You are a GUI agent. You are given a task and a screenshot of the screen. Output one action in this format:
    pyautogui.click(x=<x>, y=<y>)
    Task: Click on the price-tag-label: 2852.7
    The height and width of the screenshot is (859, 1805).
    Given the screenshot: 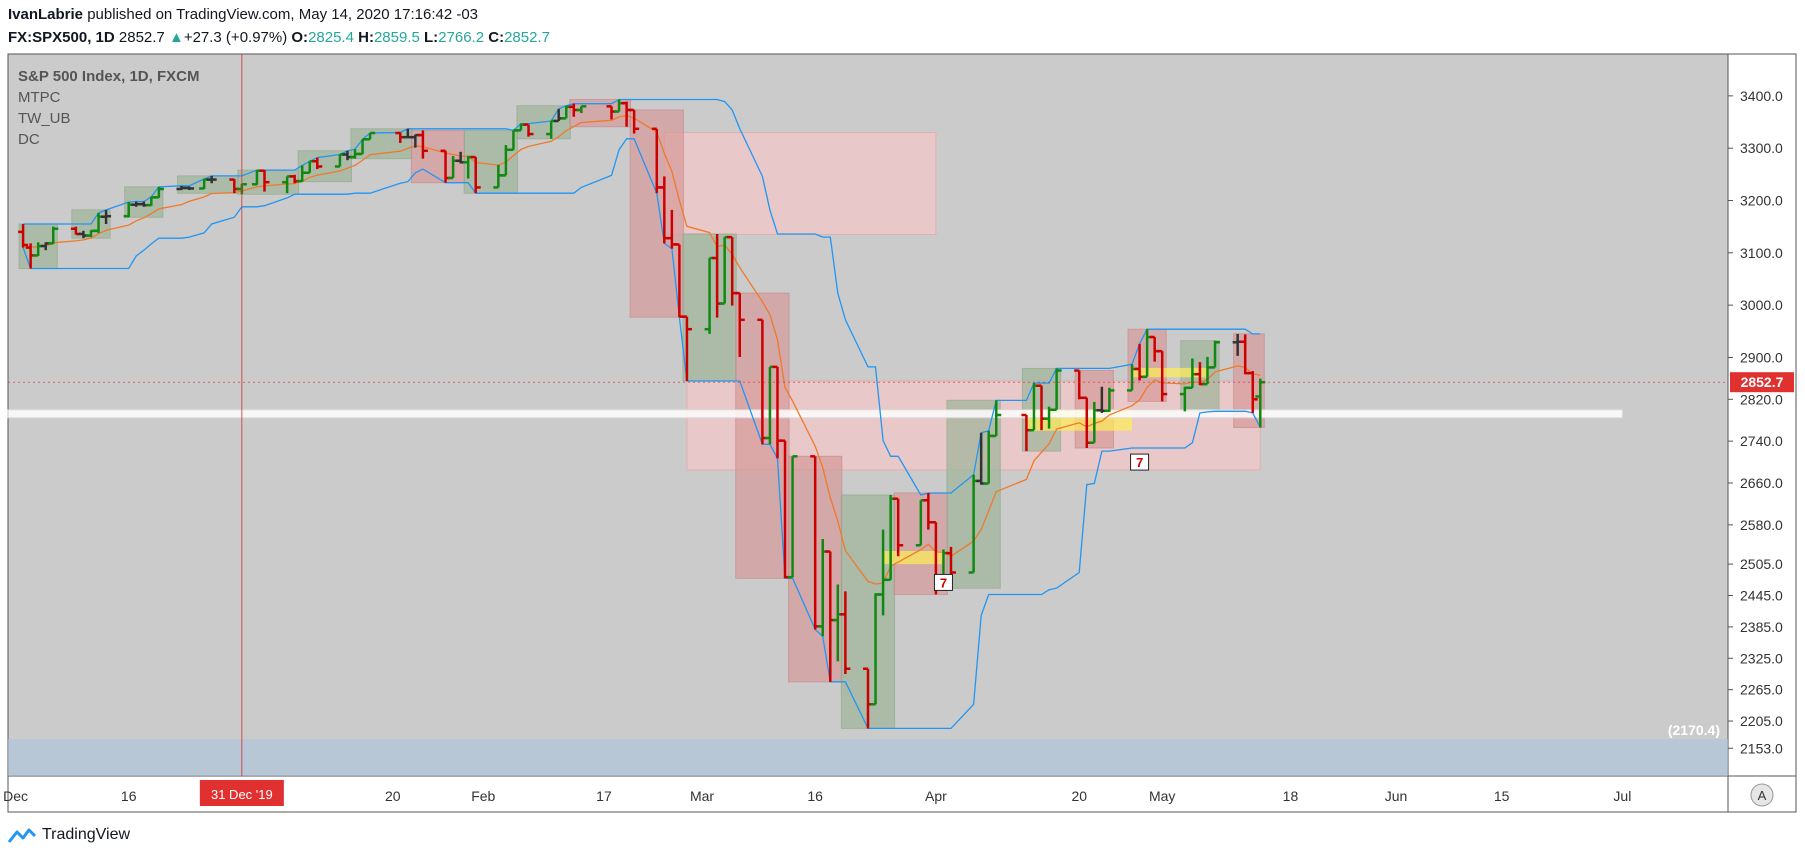 What is the action you would take?
    pyautogui.click(x=1762, y=382)
    